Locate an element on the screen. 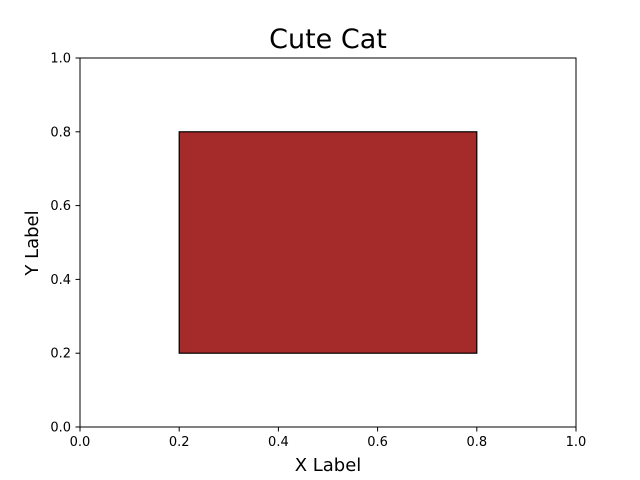  y-tick-label: 0.6 is located at coordinates (60, 206).